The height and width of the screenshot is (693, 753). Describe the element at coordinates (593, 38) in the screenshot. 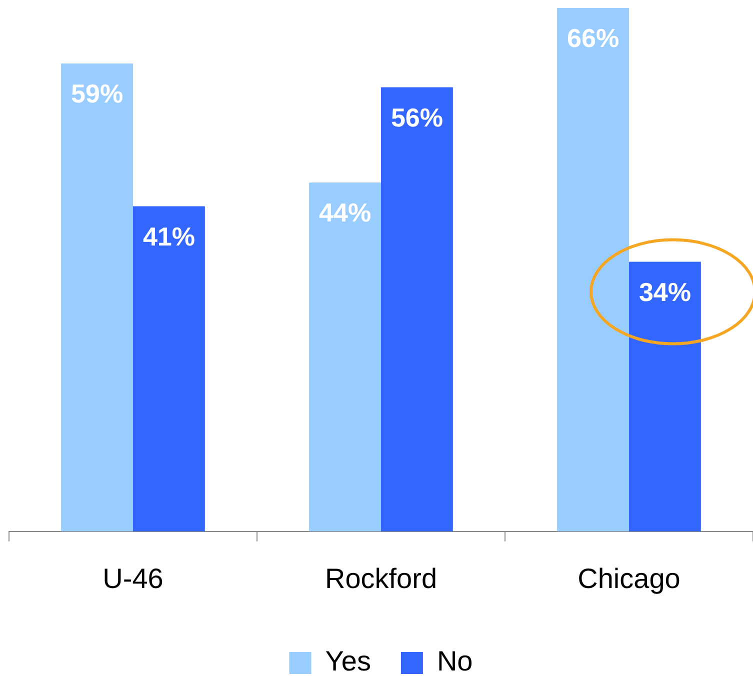

I see `data-label: 66%` at that location.